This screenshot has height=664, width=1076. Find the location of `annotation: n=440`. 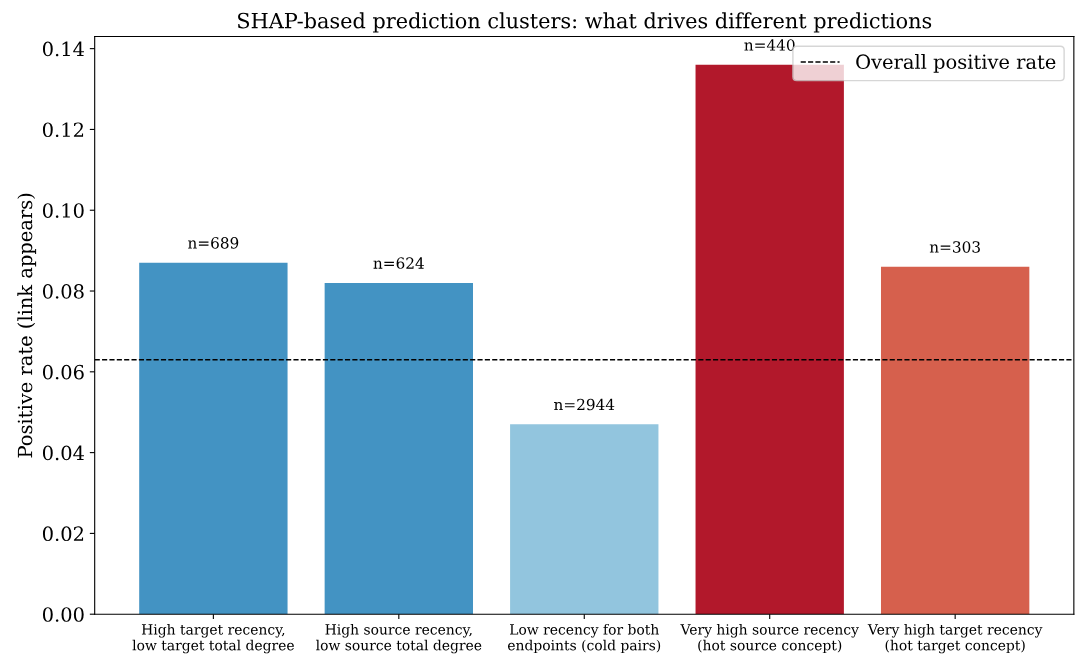

annotation: n=440 is located at coordinates (769, 45).